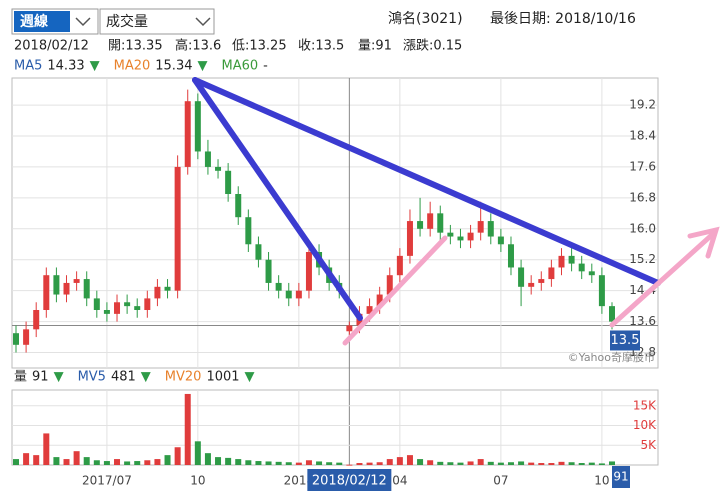 The width and height of the screenshot is (720, 496). I want to click on price-badge-text: 13.5, so click(625, 340).